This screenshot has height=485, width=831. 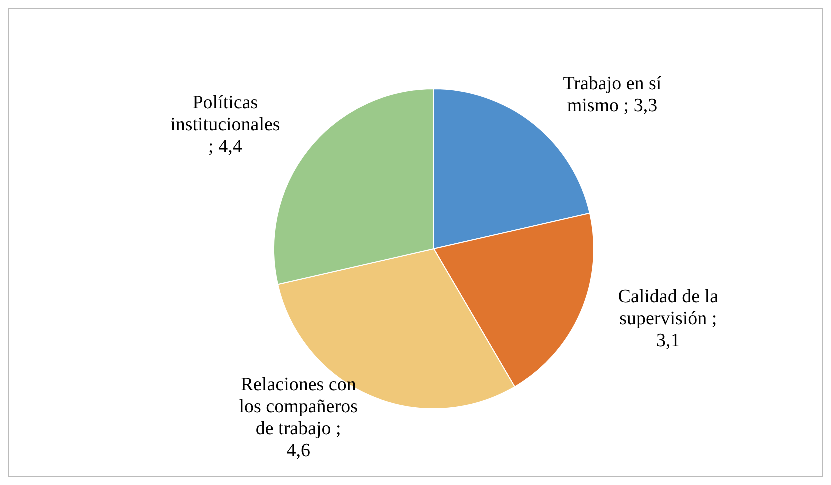 What do you see at coordinates (225, 147) in the screenshot?
I see `data-label: ; 4,4` at bounding box center [225, 147].